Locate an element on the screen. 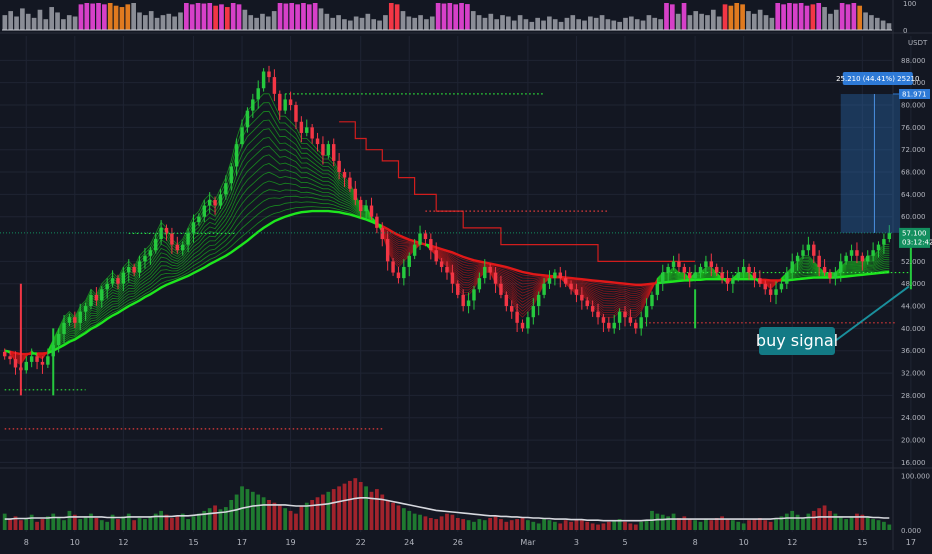 The height and width of the screenshot is (554, 932). ribbon-line is located at coordinates (42, 353).